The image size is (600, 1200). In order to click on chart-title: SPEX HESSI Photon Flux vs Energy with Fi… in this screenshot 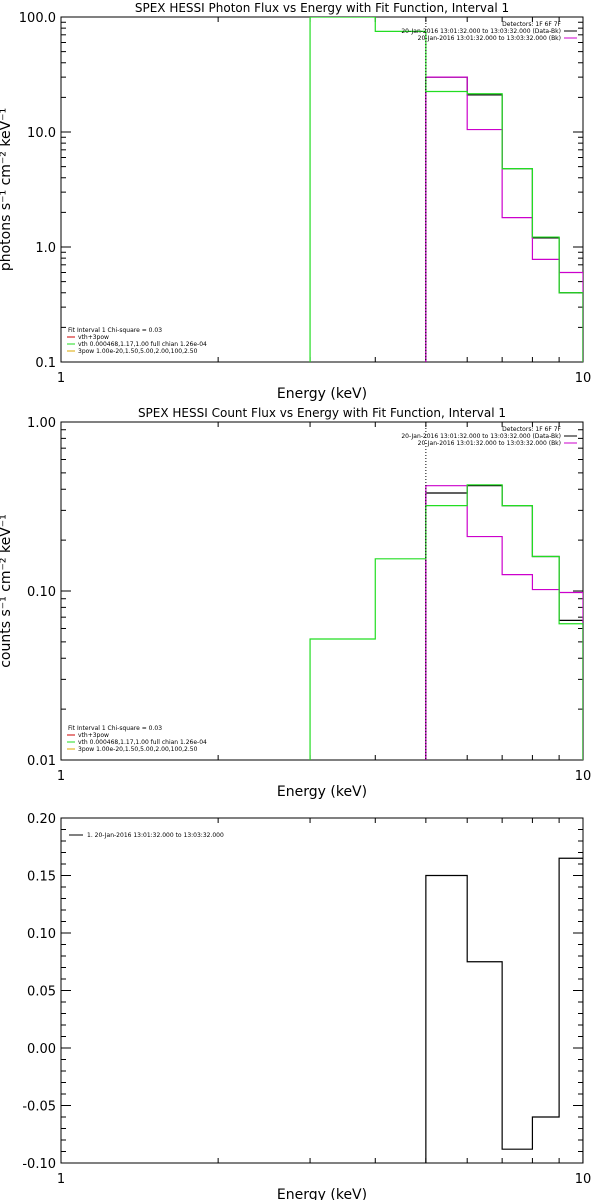, I will do `click(322, 8)`.